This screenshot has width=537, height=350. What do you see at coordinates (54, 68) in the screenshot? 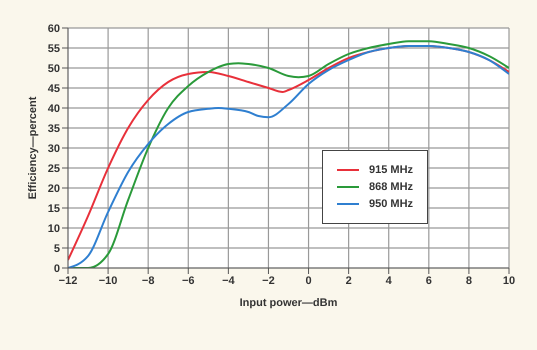
I see `y-tick-label: 50` at bounding box center [54, 68].